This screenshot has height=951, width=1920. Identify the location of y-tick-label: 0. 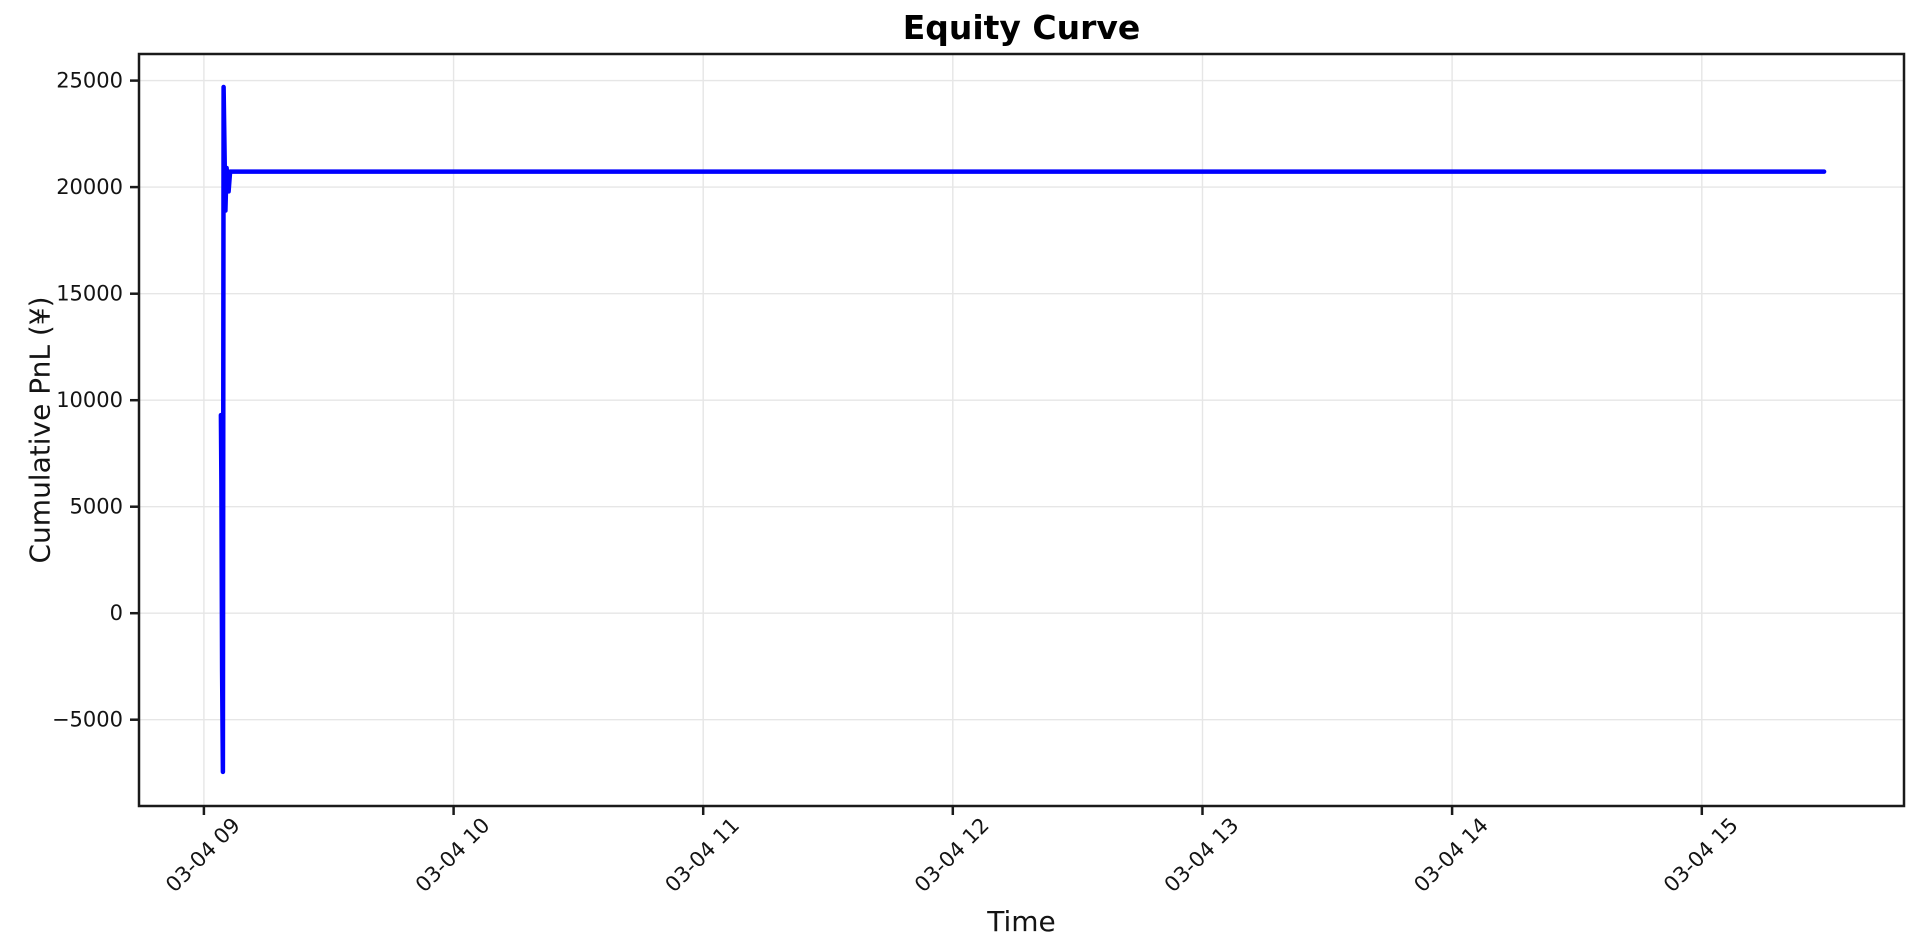
(116, 613).